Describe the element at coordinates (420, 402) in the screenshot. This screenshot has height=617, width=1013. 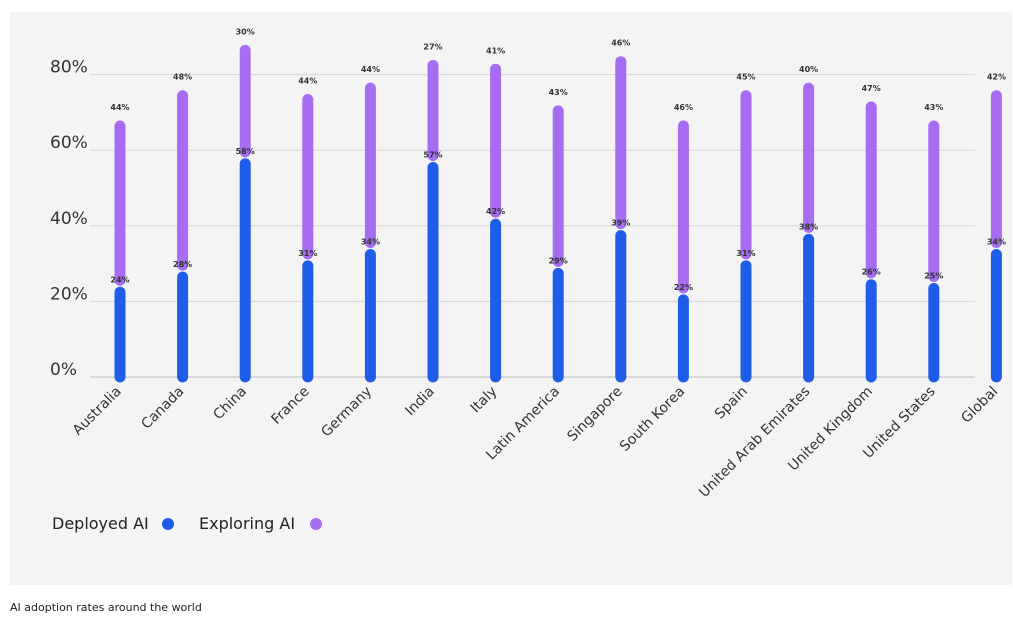
I see `category-label: India` at that location.